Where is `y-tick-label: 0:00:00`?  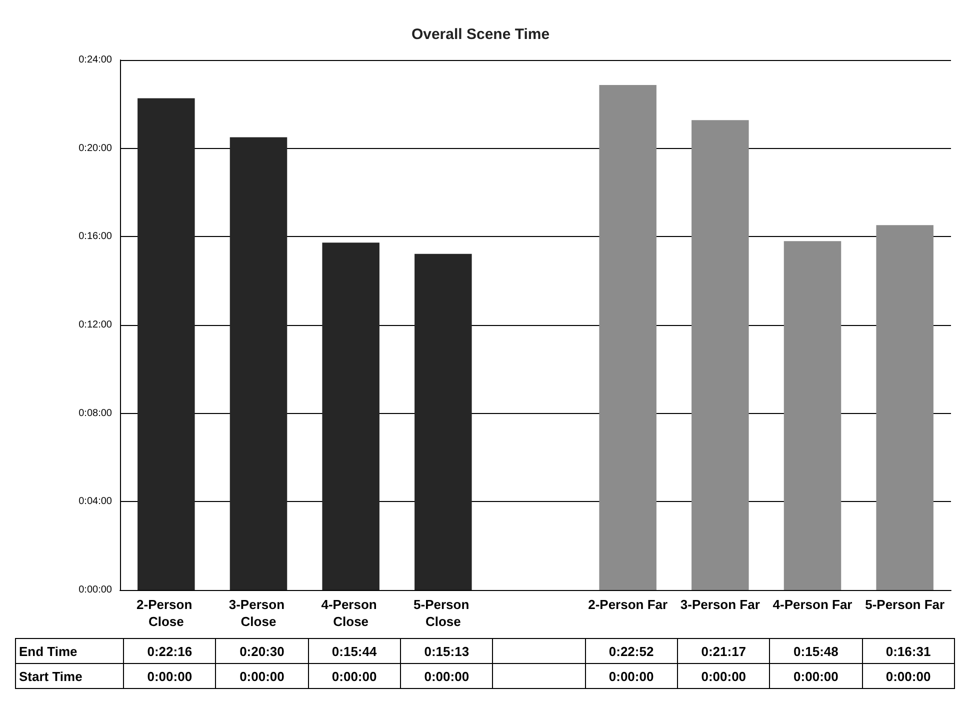
y-tick-label: 0:00:00 is located at coordinates (95, 590).